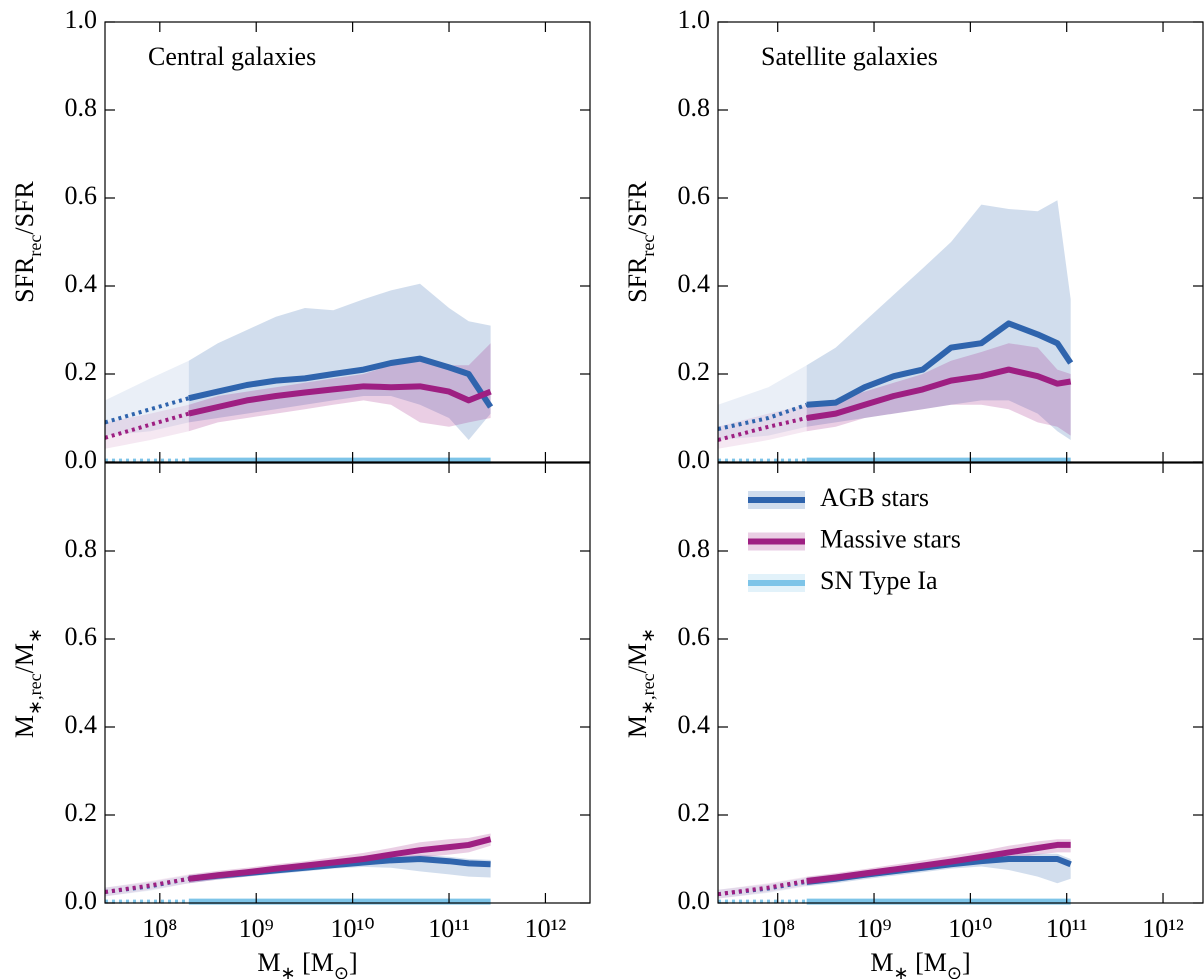 The height and width of the screenshot is (979, 1204). I want to click on legend-label: SN Type Ia, so click(879, 580).